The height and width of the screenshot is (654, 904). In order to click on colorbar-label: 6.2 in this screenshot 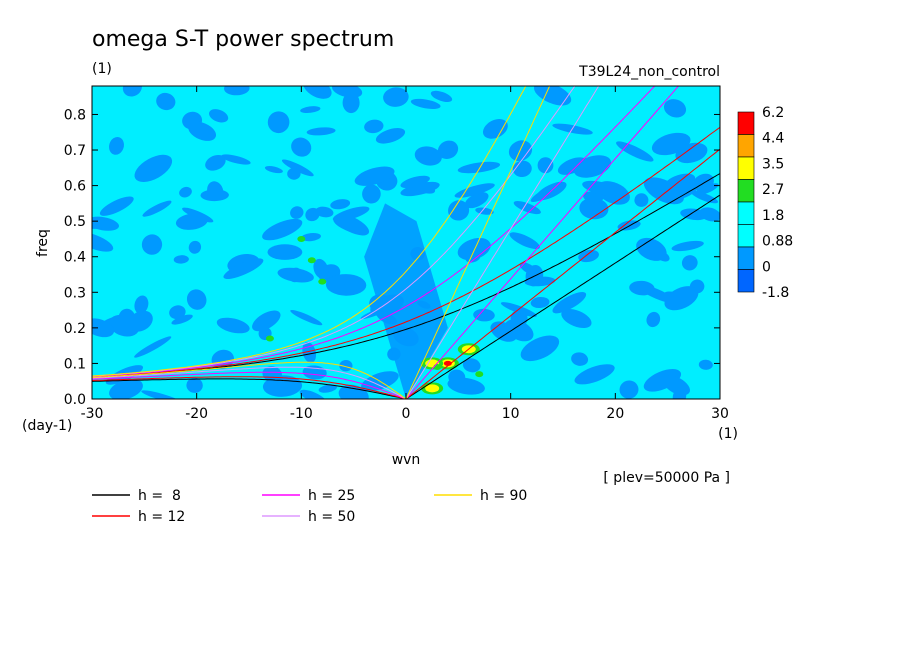, I will do `click(773, 113)`.